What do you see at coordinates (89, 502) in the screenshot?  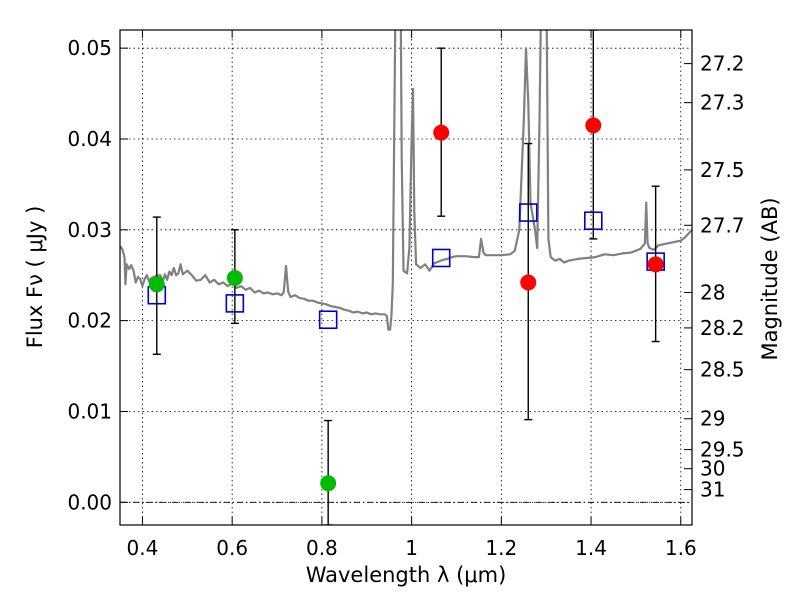 I see `y-tick-label: 0.00` at bounding box center [89, 502].